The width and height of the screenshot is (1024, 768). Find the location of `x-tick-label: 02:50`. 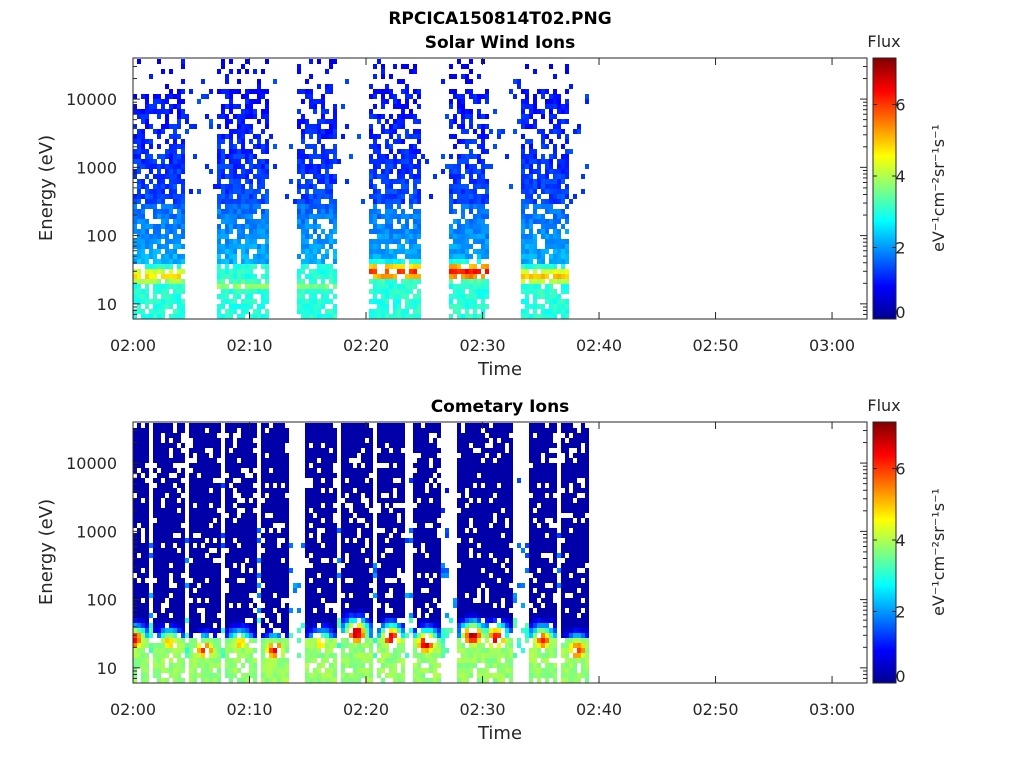

x-tick-label: 02:50 is located at coordinates (715, 345).